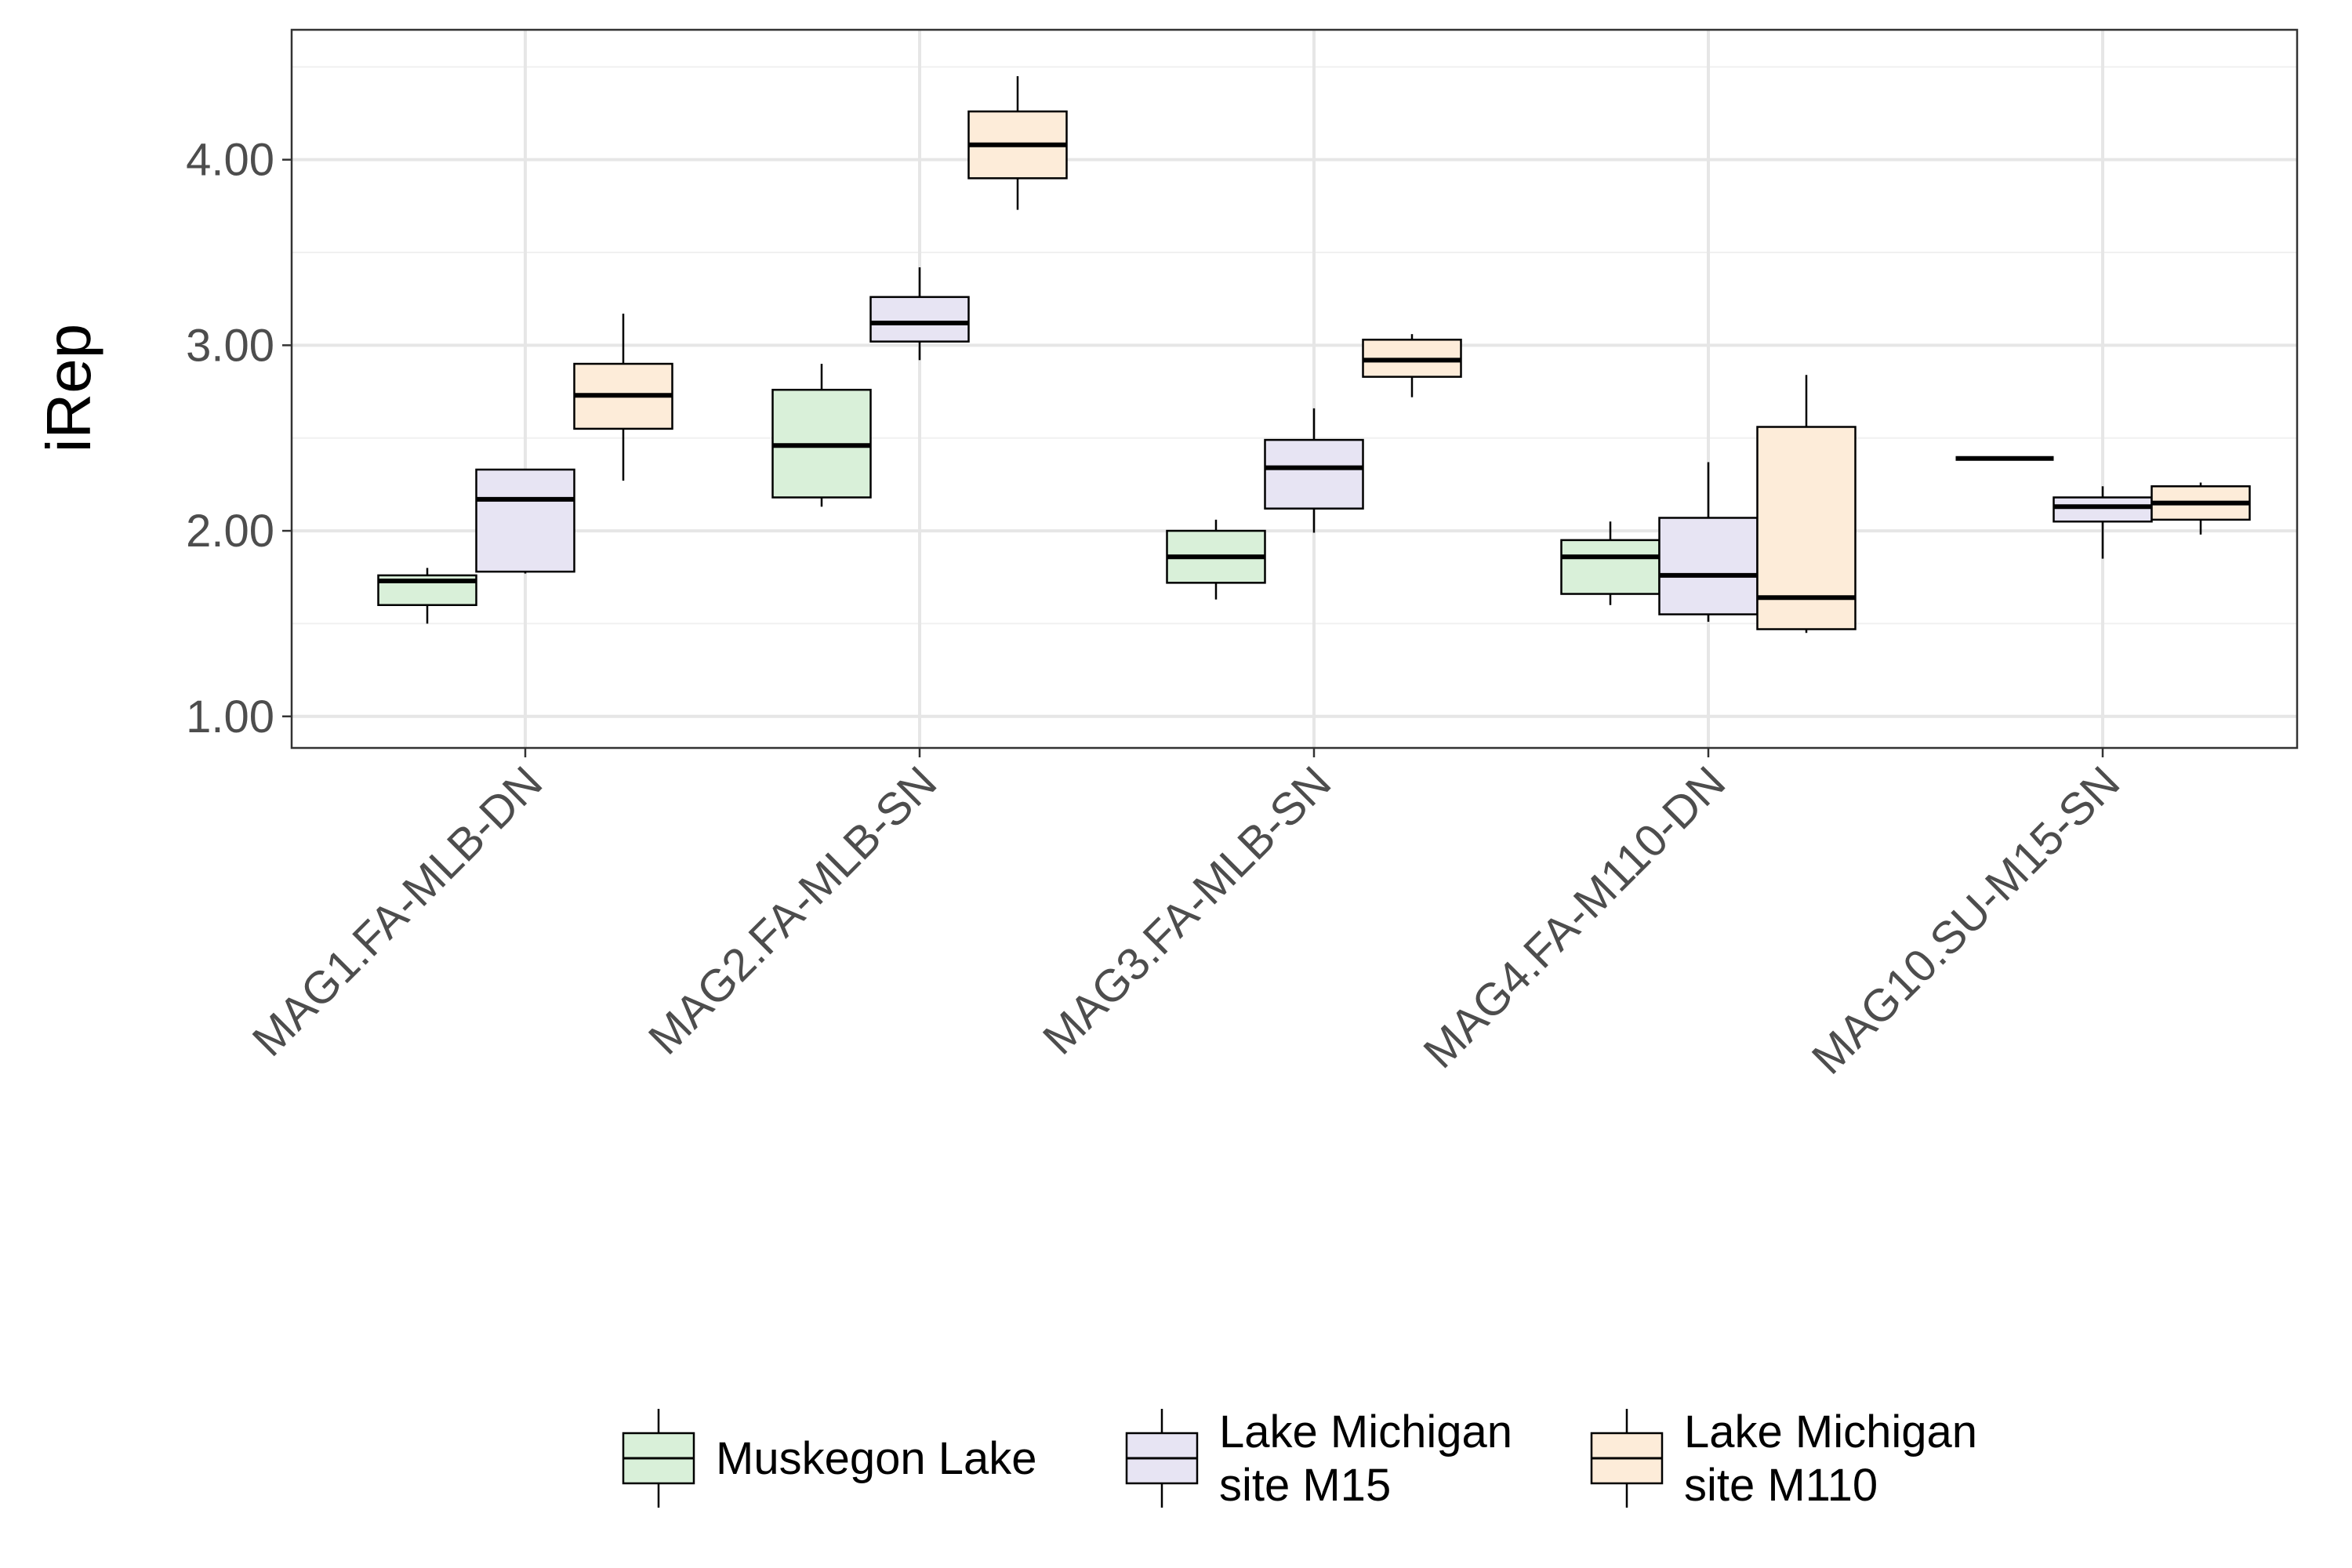  I want to click on y-tick-label-3: 4.00, so click(230, 160).